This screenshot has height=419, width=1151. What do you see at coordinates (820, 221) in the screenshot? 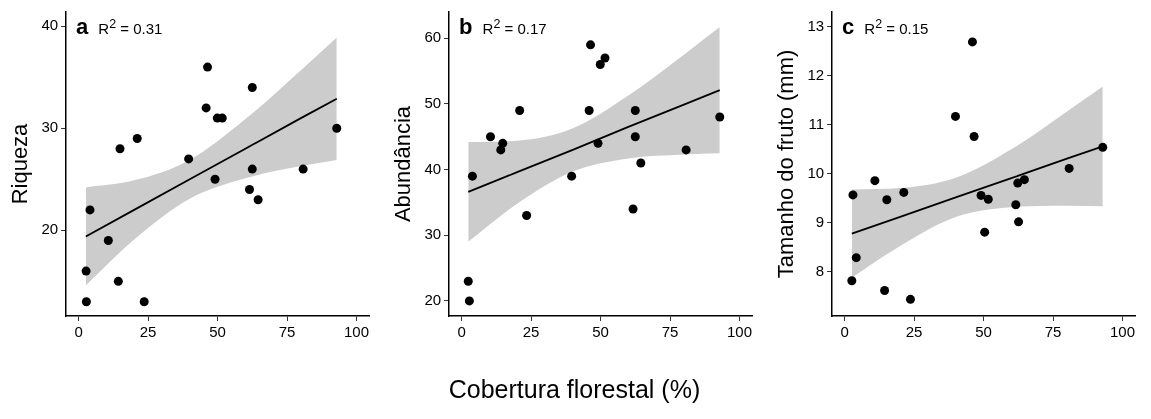
I see `y-tick-label: 9` at bounding box center [820, 221].